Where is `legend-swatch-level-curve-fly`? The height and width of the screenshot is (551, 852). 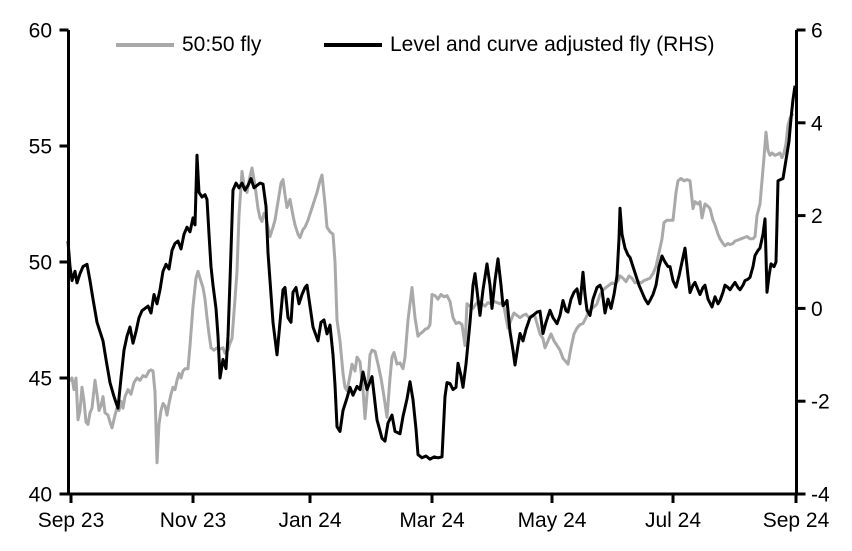
legend-swatch-level-curve-fly is located at coordinates (353, 45).